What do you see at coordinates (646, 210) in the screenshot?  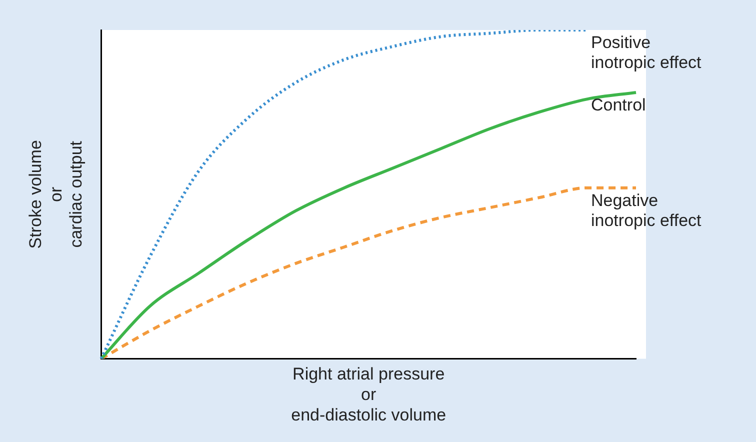 I see `series-label: Negative inotropic effect` at bounding box center [646, 210].